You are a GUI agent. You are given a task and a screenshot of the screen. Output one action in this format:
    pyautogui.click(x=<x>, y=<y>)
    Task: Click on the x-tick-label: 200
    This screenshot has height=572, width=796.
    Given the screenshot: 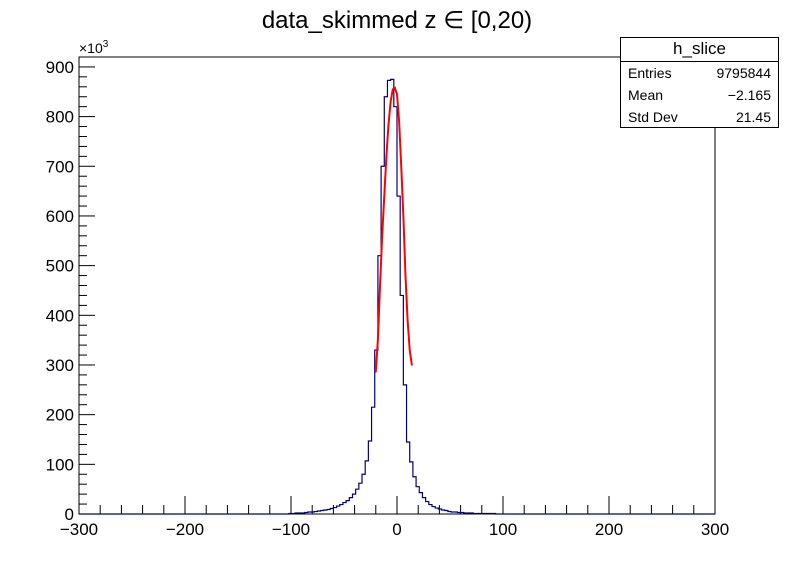 What is the action you would take?
    pyautogui.click(x=609, y=529)
    